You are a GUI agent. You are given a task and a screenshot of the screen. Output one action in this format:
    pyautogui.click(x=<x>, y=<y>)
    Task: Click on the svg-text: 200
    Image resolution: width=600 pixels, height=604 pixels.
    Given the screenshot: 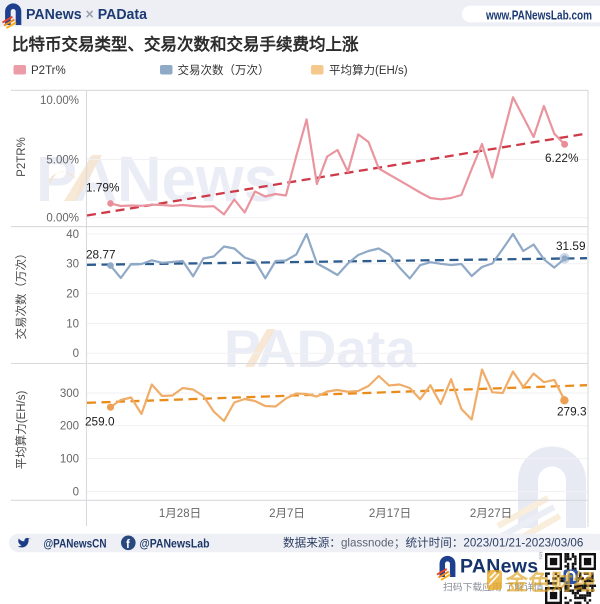 What is the action you would take?
    pyautogui.click(x=69, y=427)
    